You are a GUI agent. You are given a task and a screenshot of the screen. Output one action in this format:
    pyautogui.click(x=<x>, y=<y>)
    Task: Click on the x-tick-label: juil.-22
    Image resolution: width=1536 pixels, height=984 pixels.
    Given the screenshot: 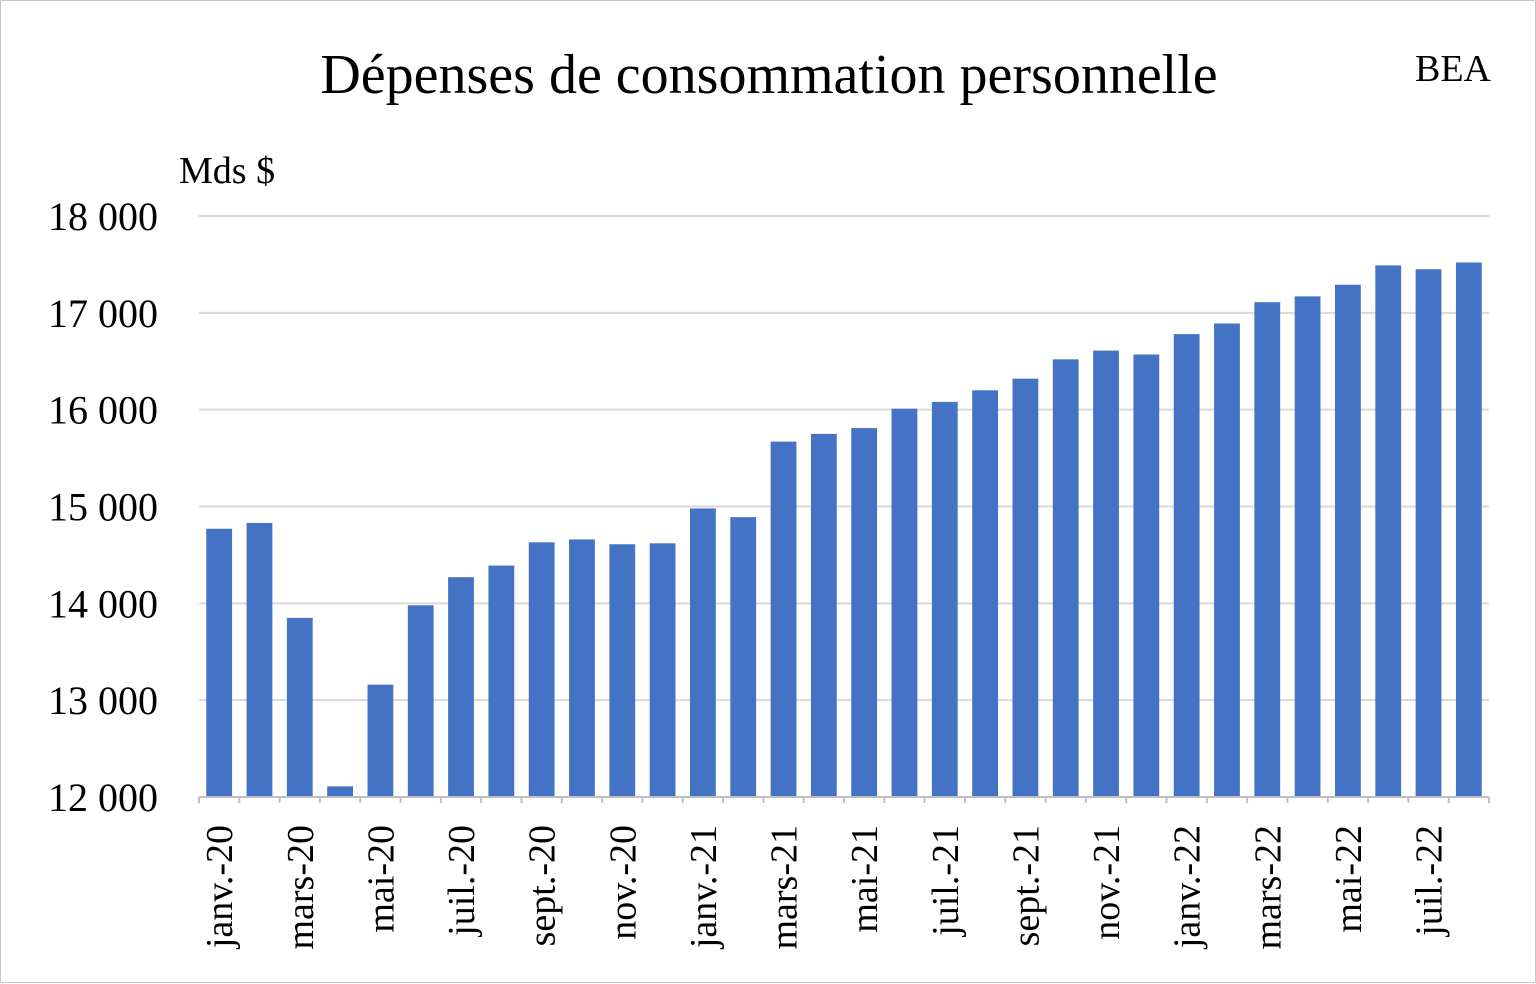 What is the action you would take?
    pyautogui.click(x=1430, y=881)
    